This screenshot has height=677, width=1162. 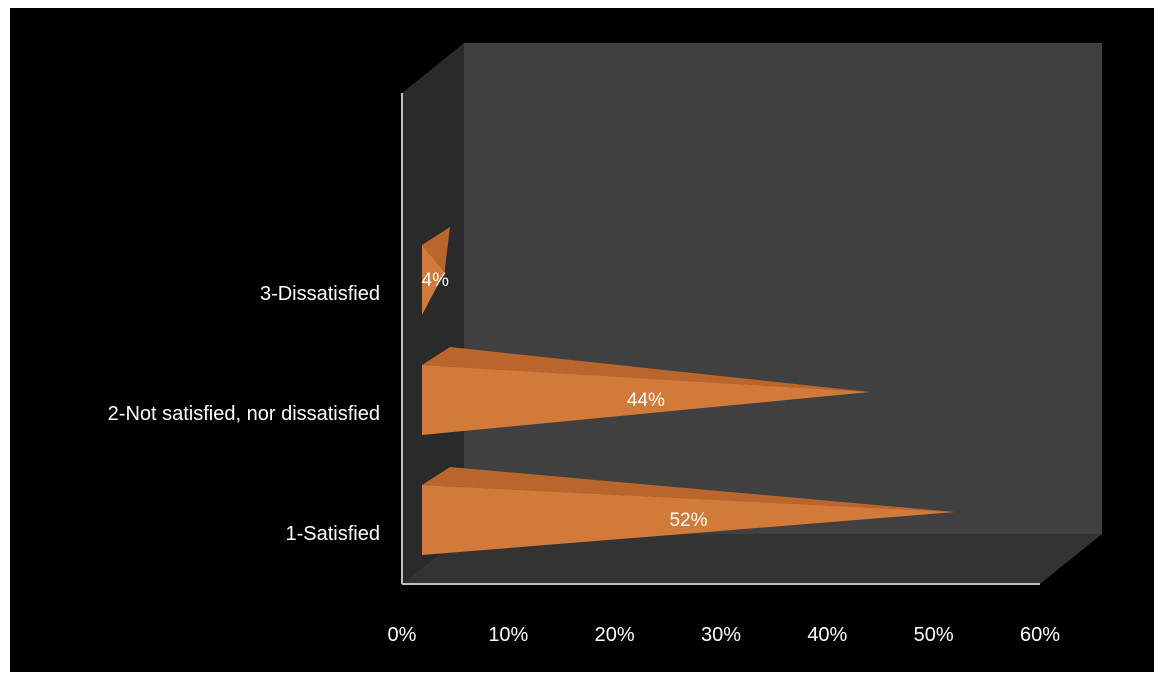 I want to click on category-label: 1-Satisfied, so click(x=333, y=534).